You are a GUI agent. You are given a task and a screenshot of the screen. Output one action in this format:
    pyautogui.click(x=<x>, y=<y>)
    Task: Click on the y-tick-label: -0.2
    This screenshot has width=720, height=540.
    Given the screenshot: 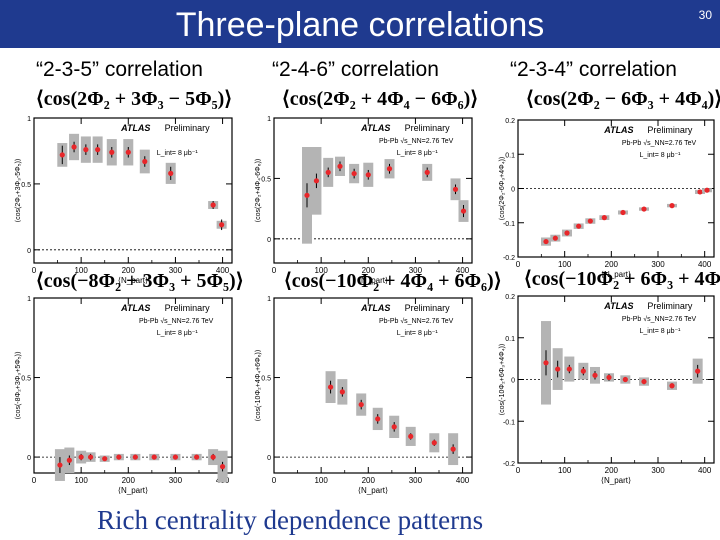 What is the action you would take?
    pyautogui.click(x=509, y=464)
    